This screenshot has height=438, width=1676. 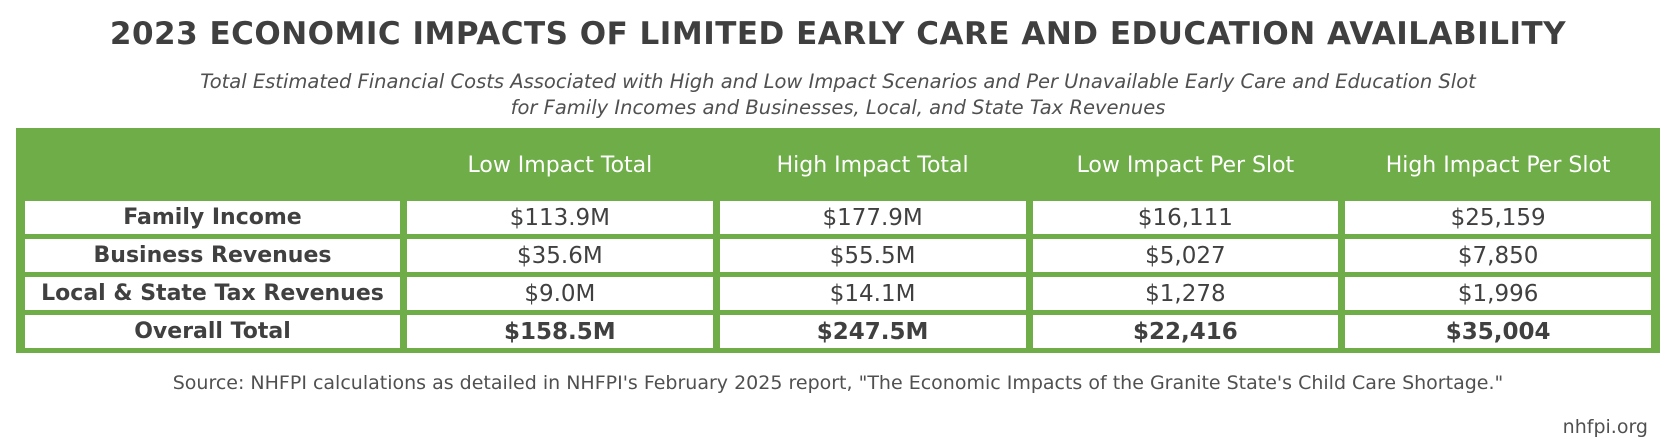 What do you see at coordinates (560, 217) in the screenshot?
I see `value-cell: $113.9M` at bounding box center [560, 217].